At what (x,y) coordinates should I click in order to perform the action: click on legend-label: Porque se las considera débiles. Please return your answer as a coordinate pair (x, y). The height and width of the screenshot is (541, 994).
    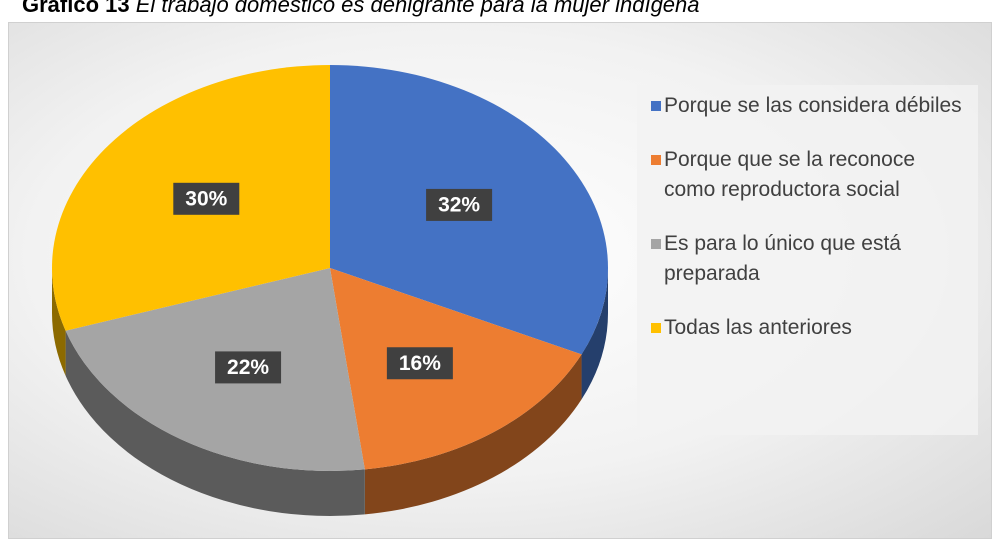
    Looking at the image, I should click on (813, 105).